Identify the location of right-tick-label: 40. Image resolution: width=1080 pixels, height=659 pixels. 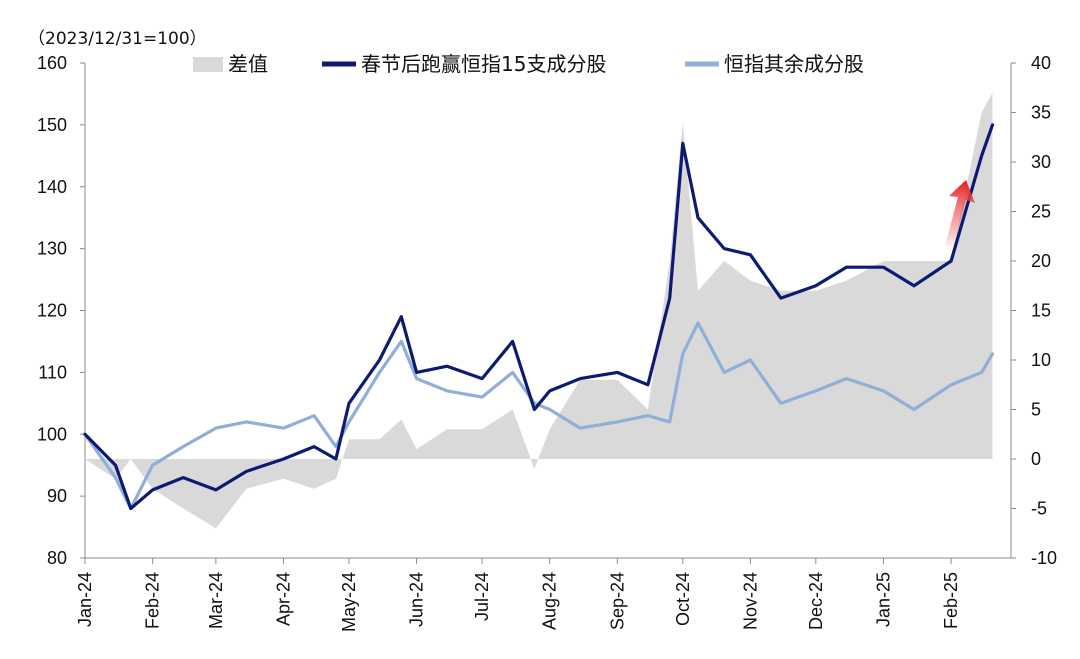
(1041, 63).